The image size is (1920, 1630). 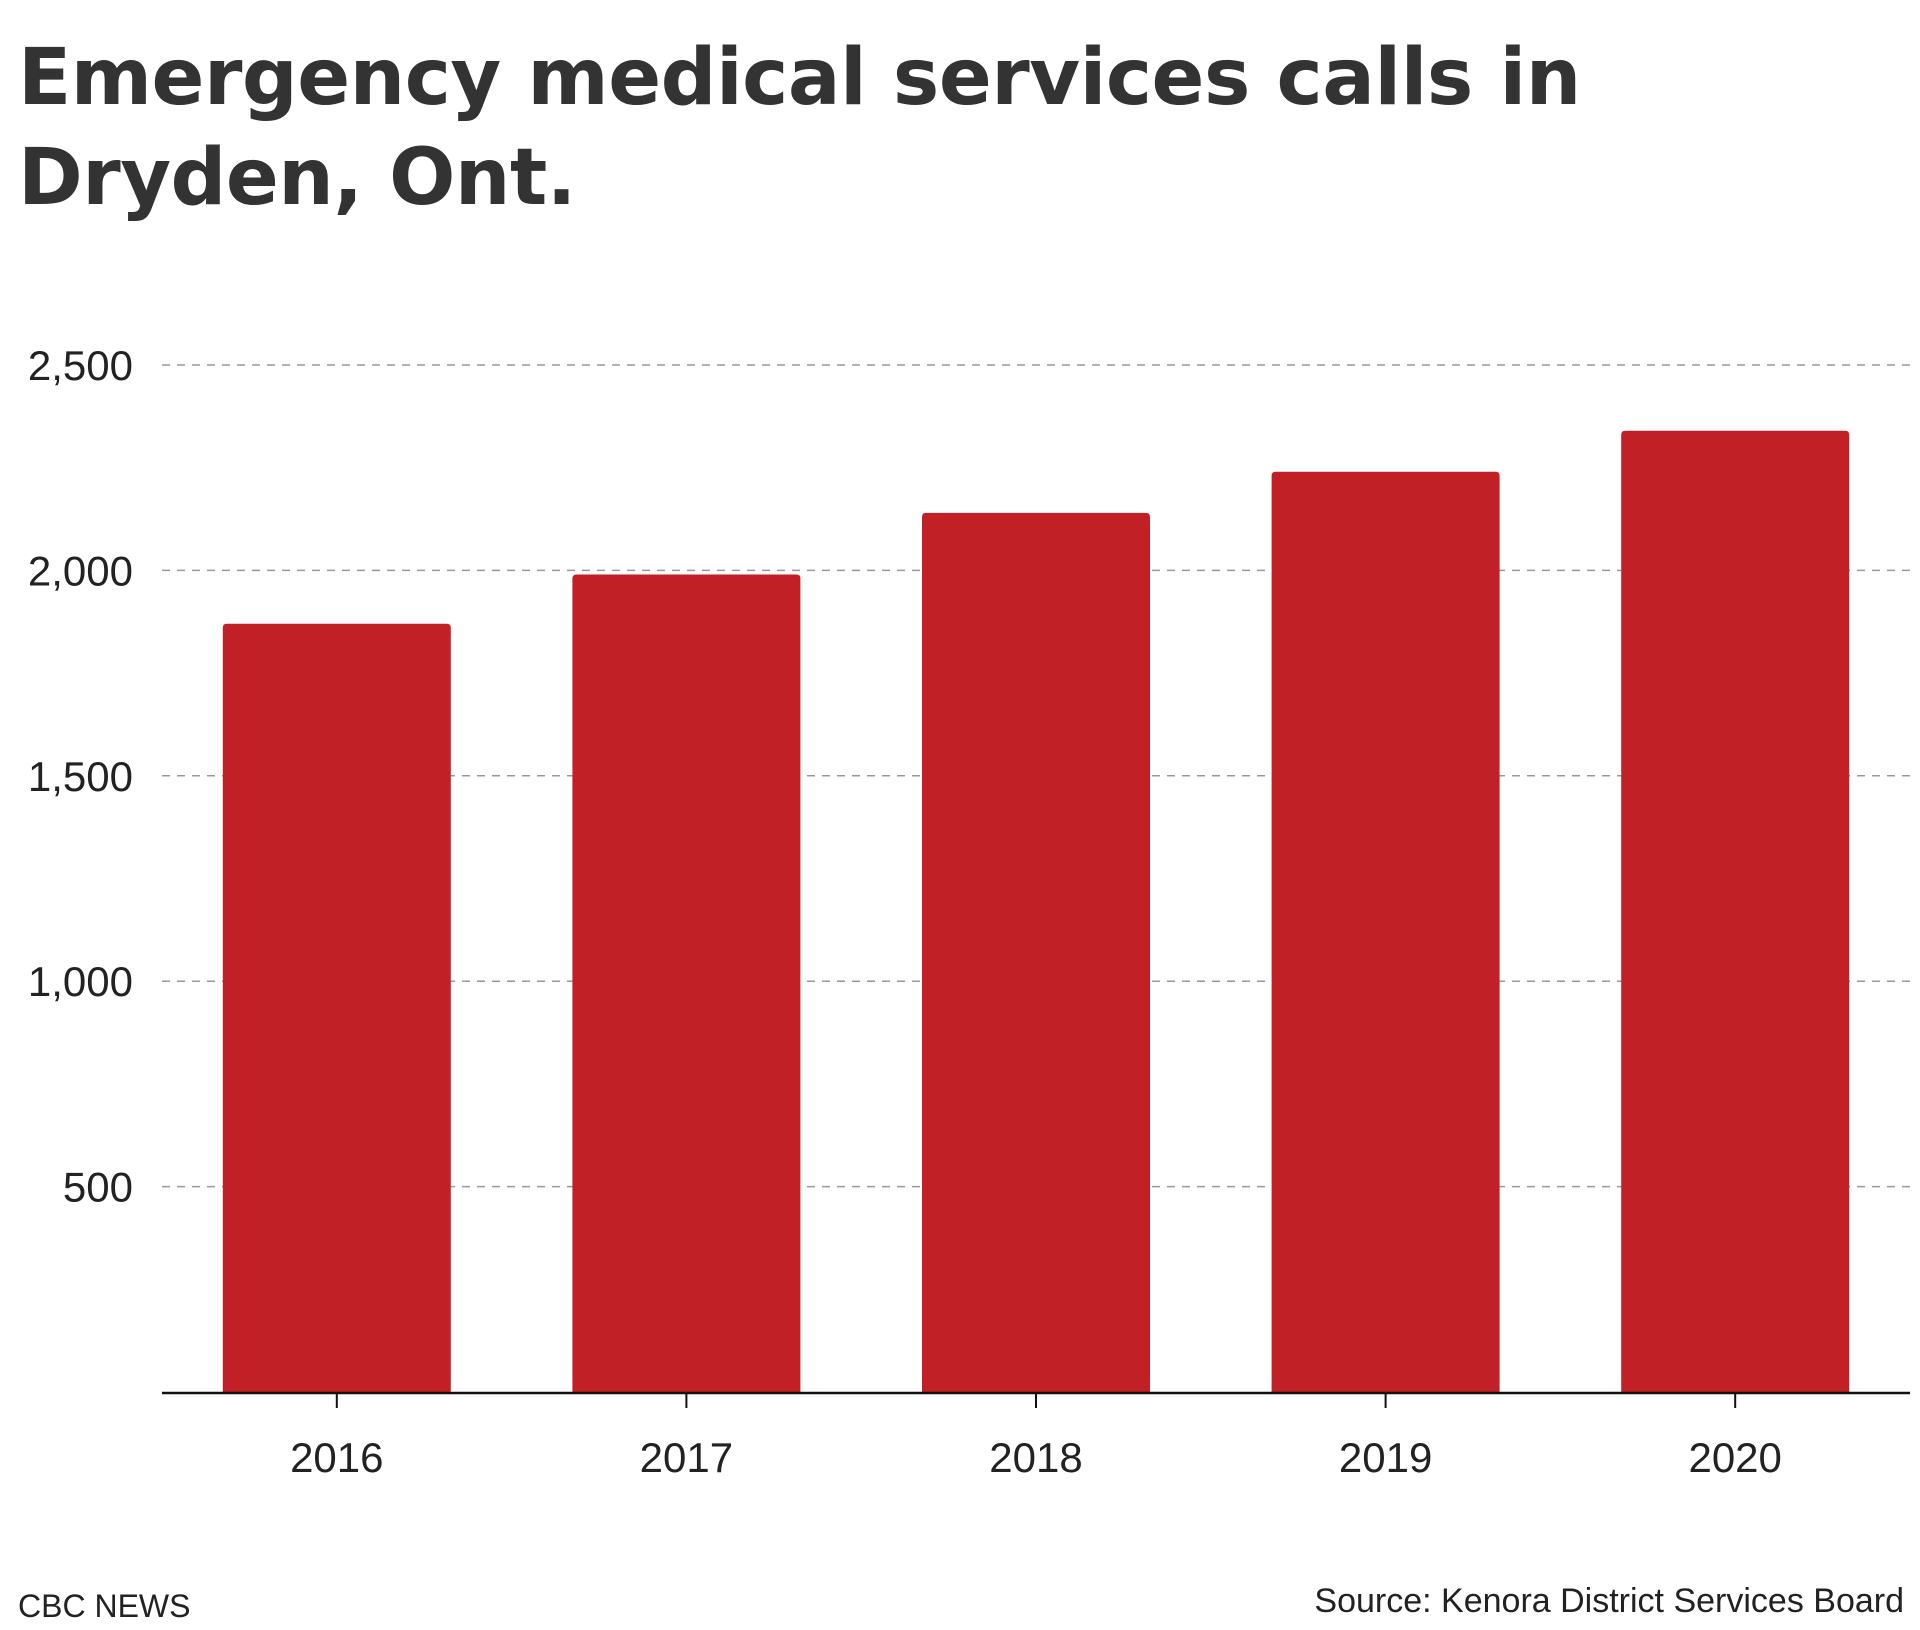 What do you see at coordinates (1035, 1457) in the screenshot?
I see `x-tick-label: 2018` at bounding box center [1035, 1457].